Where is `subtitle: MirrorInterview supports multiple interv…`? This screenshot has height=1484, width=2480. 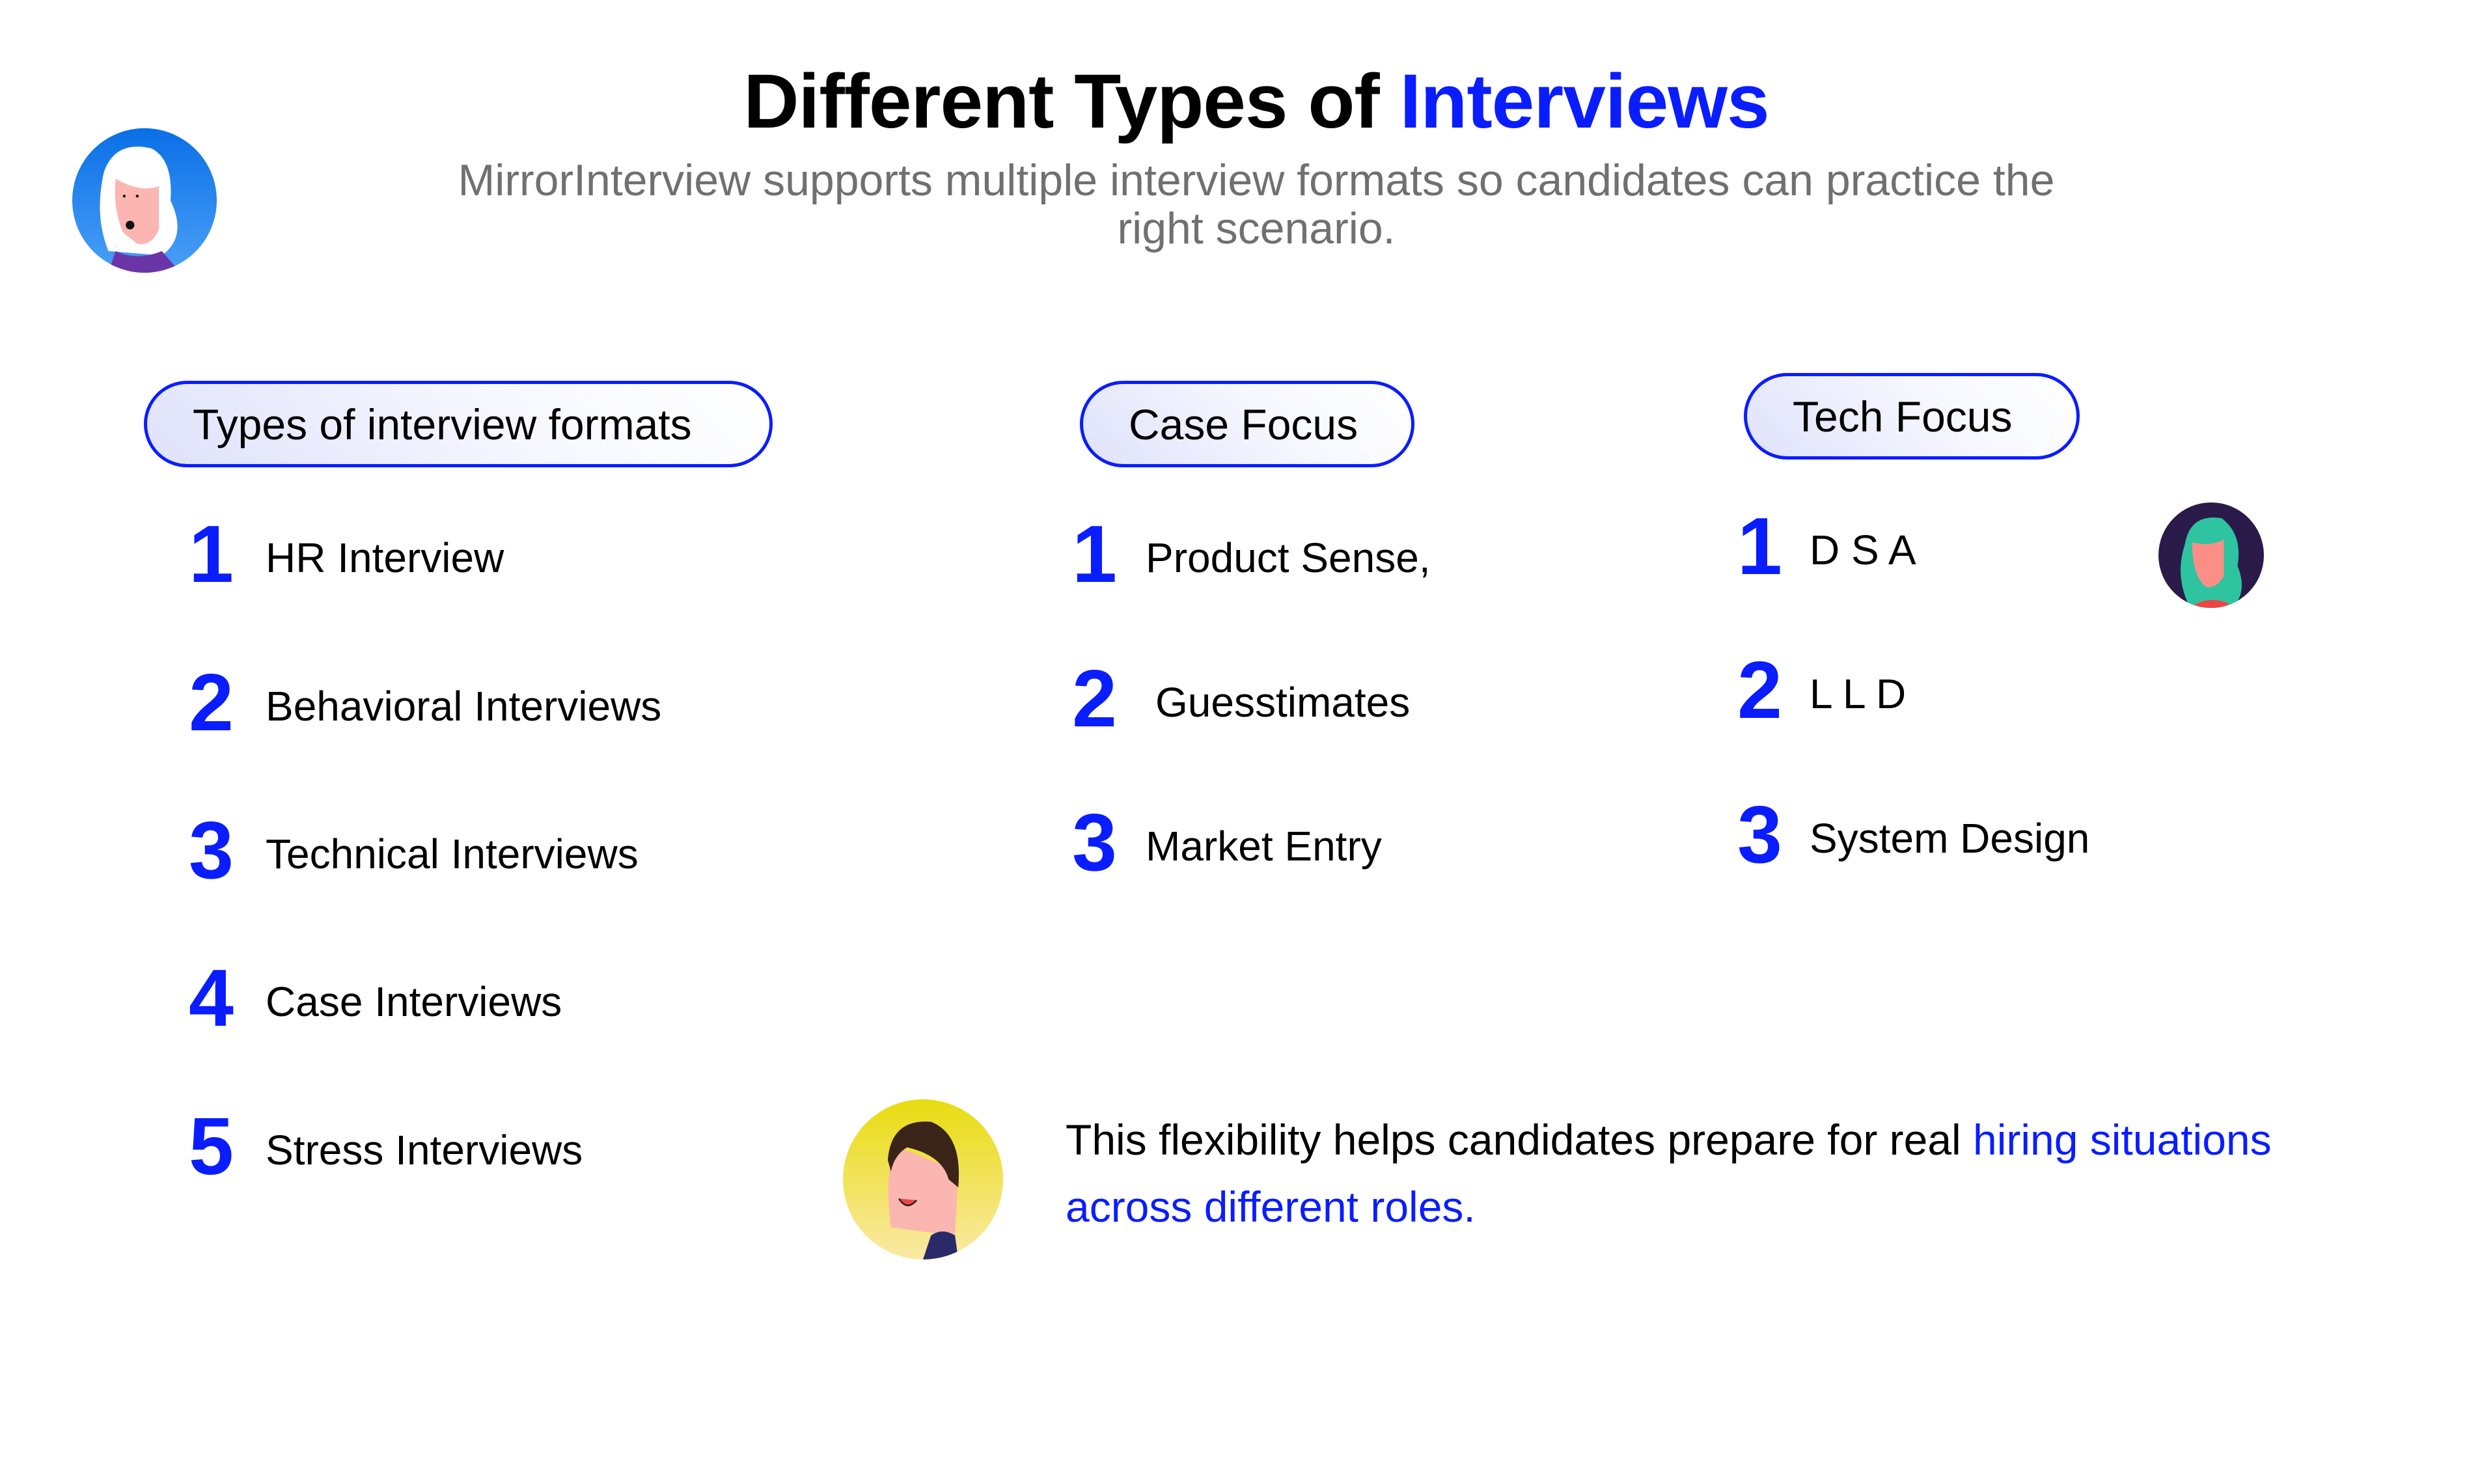
subtitle: MirrorInterview supports multiple interv… is located at coordinates (1256, 204).